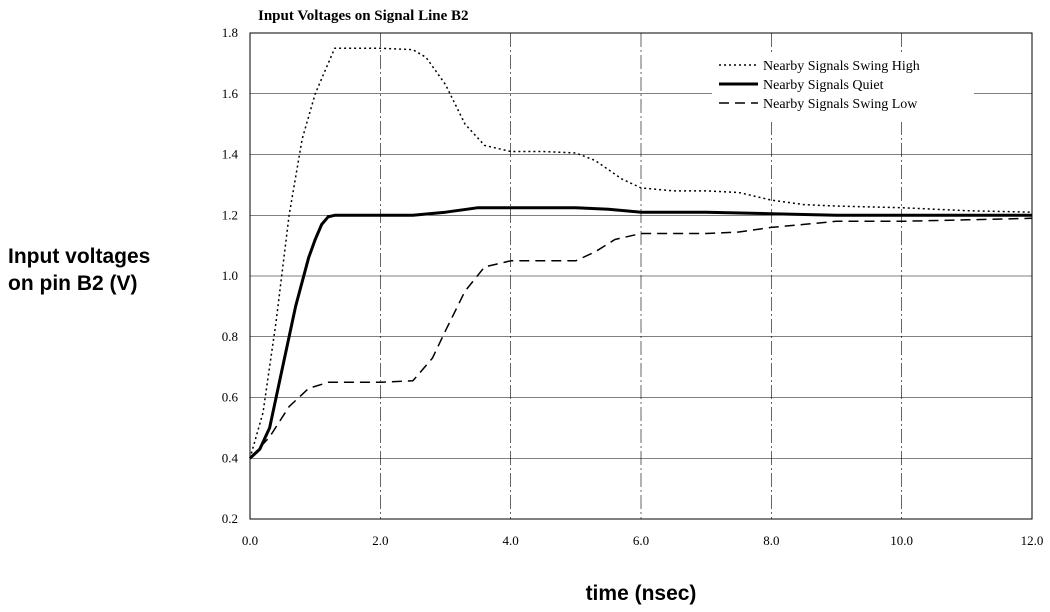 The width and height of the screenshot is (1050, 612). What do you see at coordinates (230, 457) in the screenshot?
I see `y-tick-label: 0.4` at bounding box center [230, 457].